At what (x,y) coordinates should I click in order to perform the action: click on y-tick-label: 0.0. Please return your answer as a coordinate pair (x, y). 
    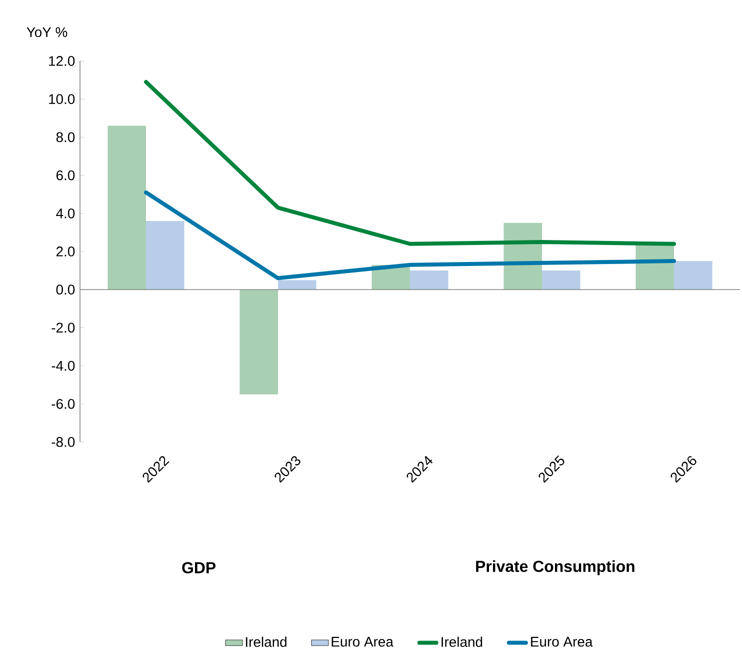
    Looking at the image, I should click on (65, 289).